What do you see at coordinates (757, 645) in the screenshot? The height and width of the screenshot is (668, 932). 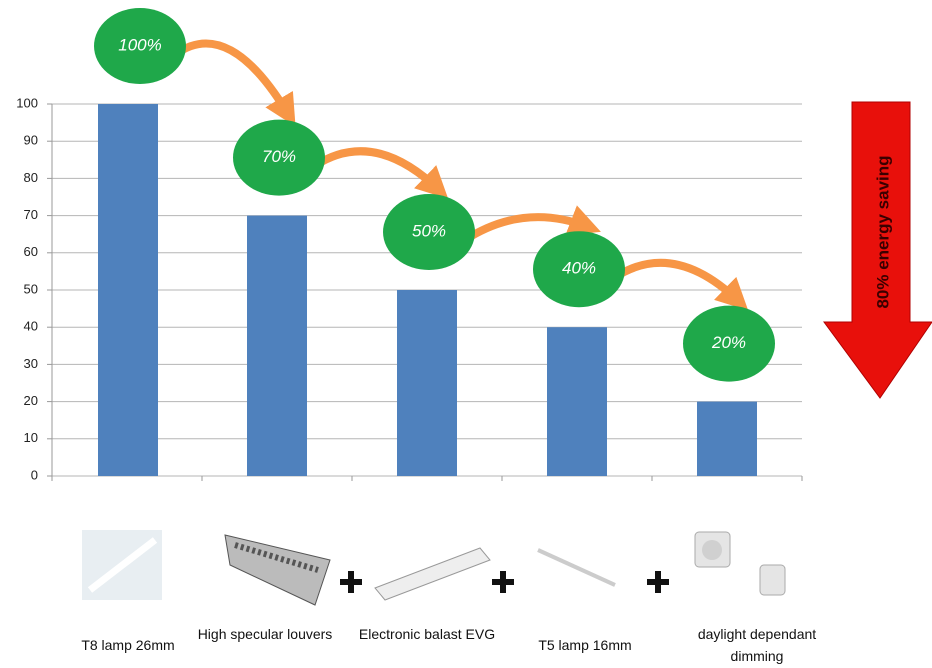 I see `category-label: daylight dependant dimming` at bounding box center [757, 645].